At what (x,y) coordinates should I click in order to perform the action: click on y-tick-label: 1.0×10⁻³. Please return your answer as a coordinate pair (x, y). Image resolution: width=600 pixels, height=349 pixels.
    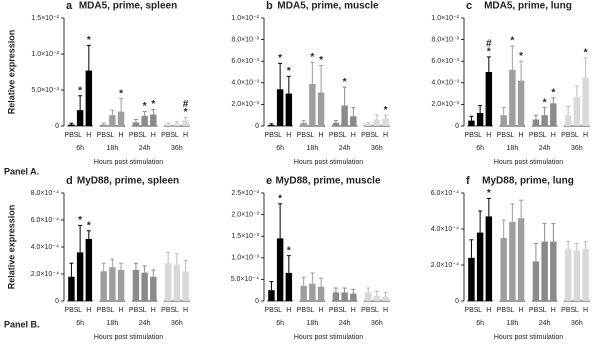
    Looking at the image, I should click on (245, 258).